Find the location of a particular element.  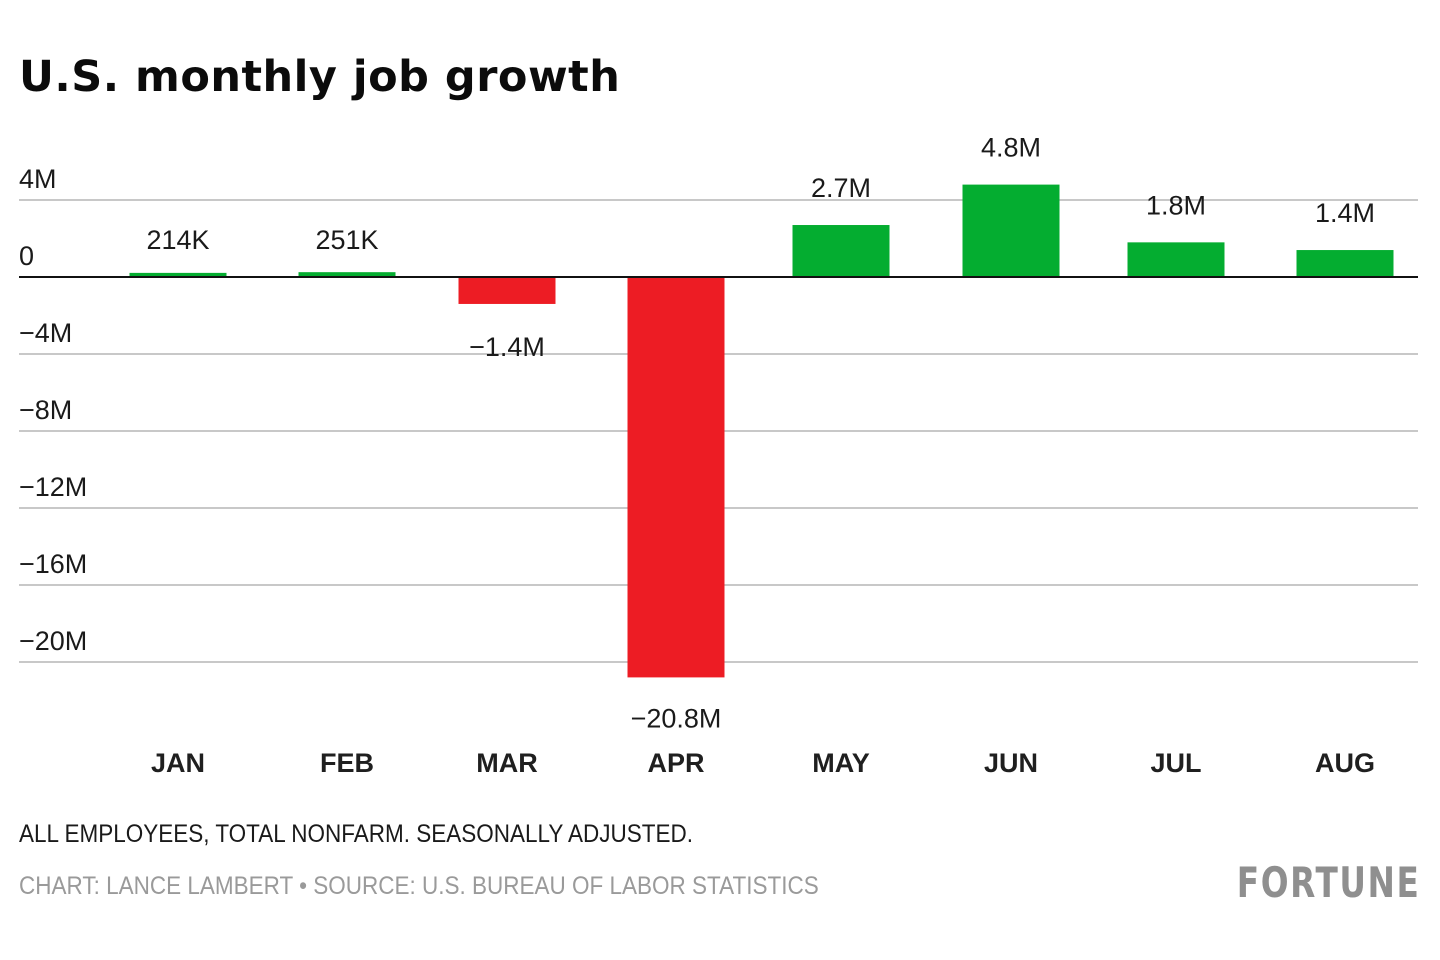

data-label: 214K is located at coordinates (177, 240).